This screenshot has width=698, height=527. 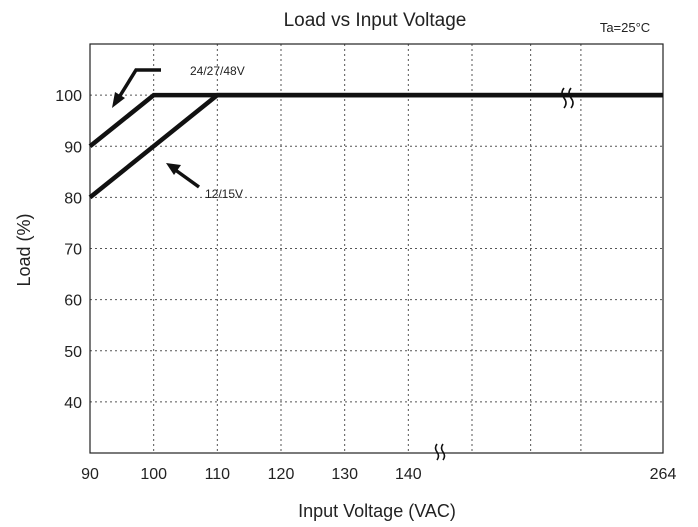 What do you see at coordinates (375, 120) in the screenshot?
I see `series-line-24-27-48v` at bounding box center [375, 120].